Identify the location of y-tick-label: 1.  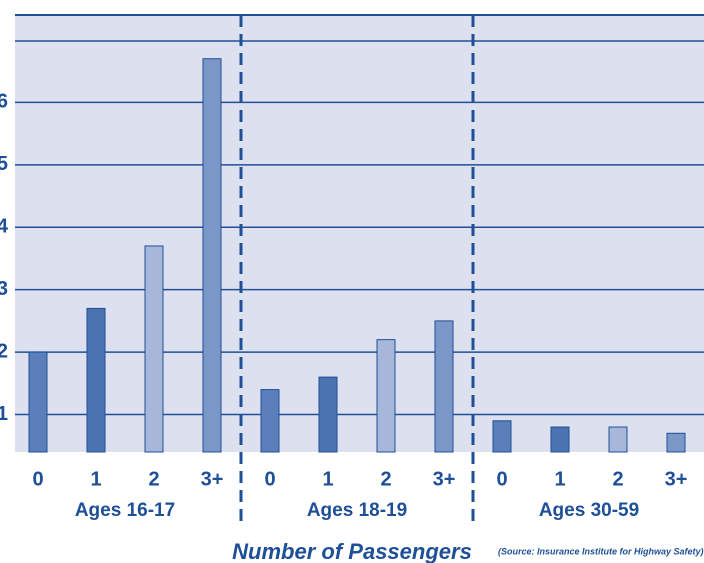
(4, 414).